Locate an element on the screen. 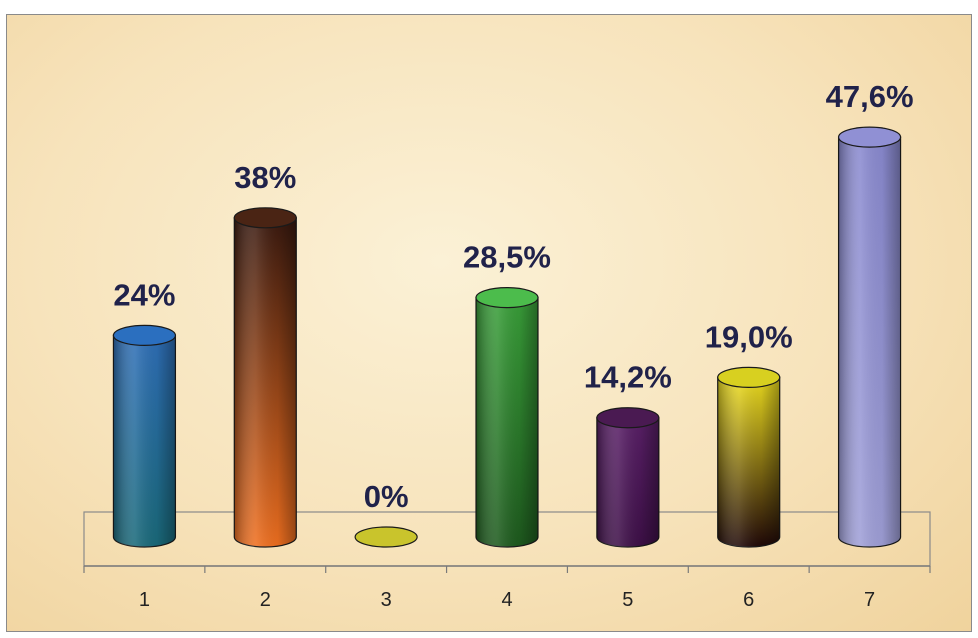 The image size is (978, 638). x-tick-label-1: 1 is located at coordinates (144, 600).